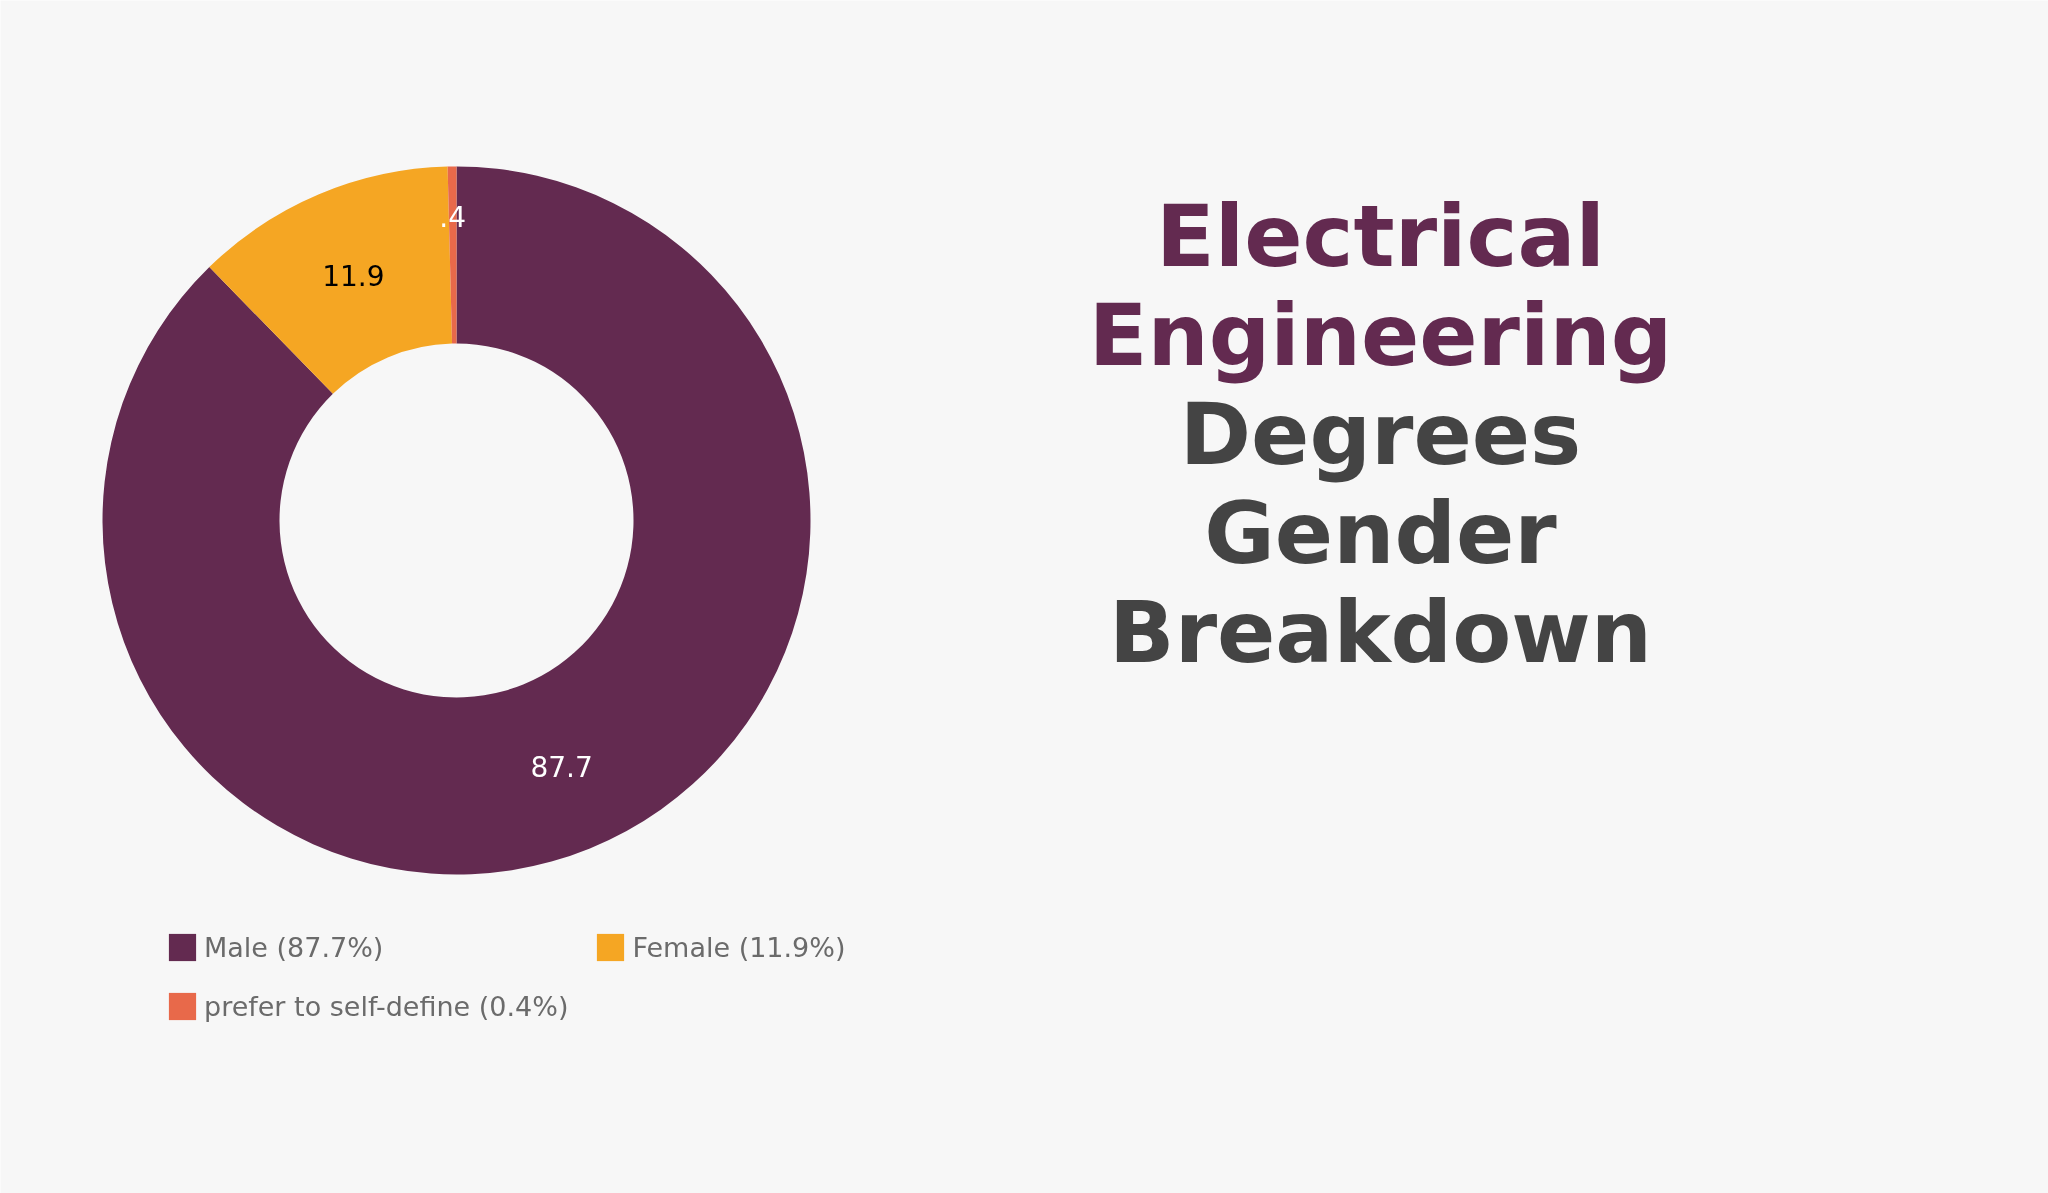 Image resolution: width=2048 pixels, height=1193 pixels. Describe the element at coordinates (386, 1006) in the screenshot. I see `legend-label: prefer to self-define (0.4%)` at that location.